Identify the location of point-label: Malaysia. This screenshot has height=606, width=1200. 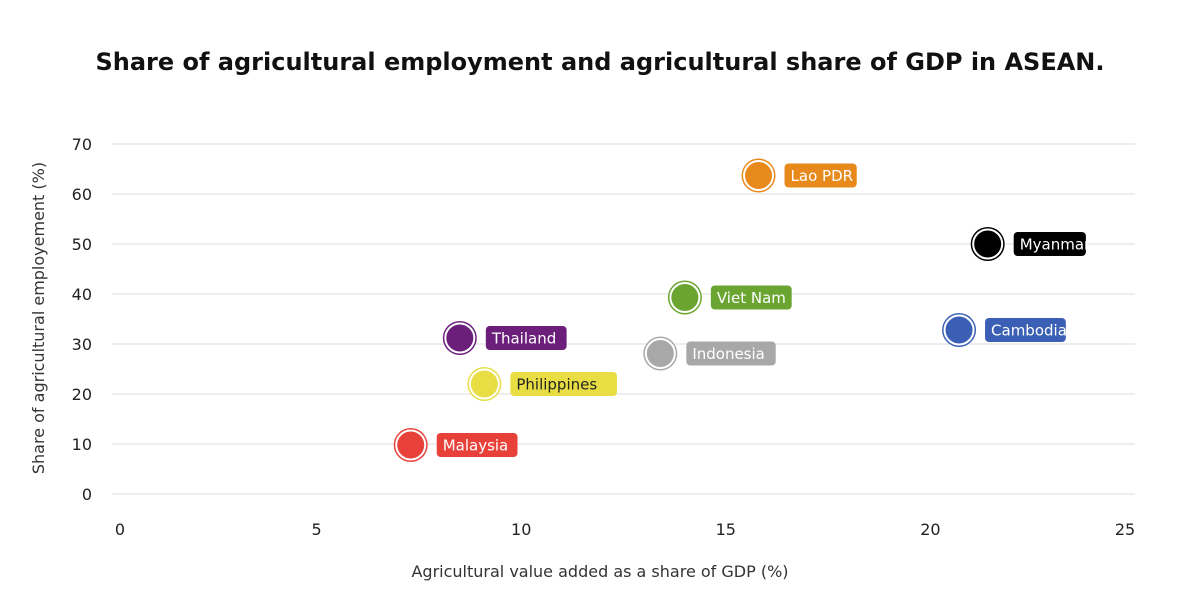
(476, 446).